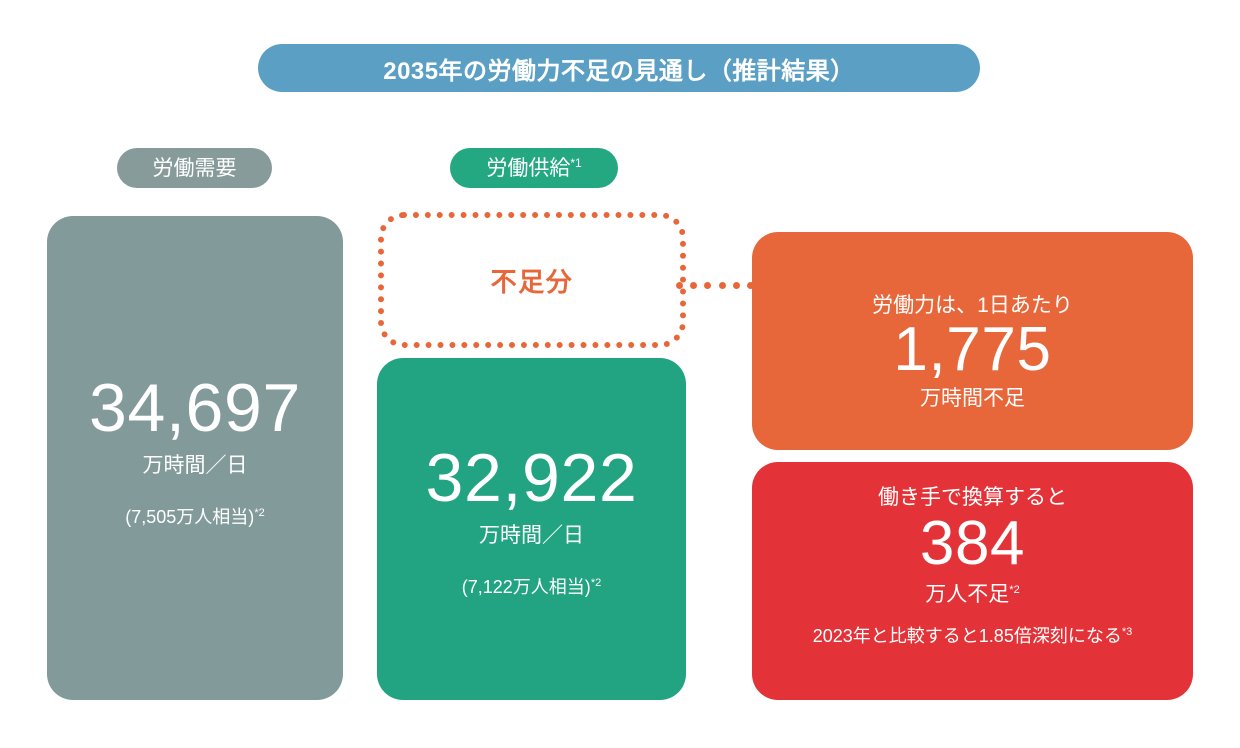  I want to click on labor-demand-equivalent: (7,505万人相当)*2, so click(194, 516).